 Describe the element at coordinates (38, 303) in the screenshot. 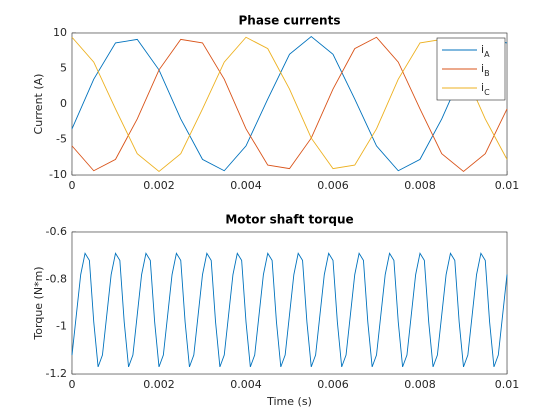

I see `y-axis-label: Torque (N*m)` at that location.